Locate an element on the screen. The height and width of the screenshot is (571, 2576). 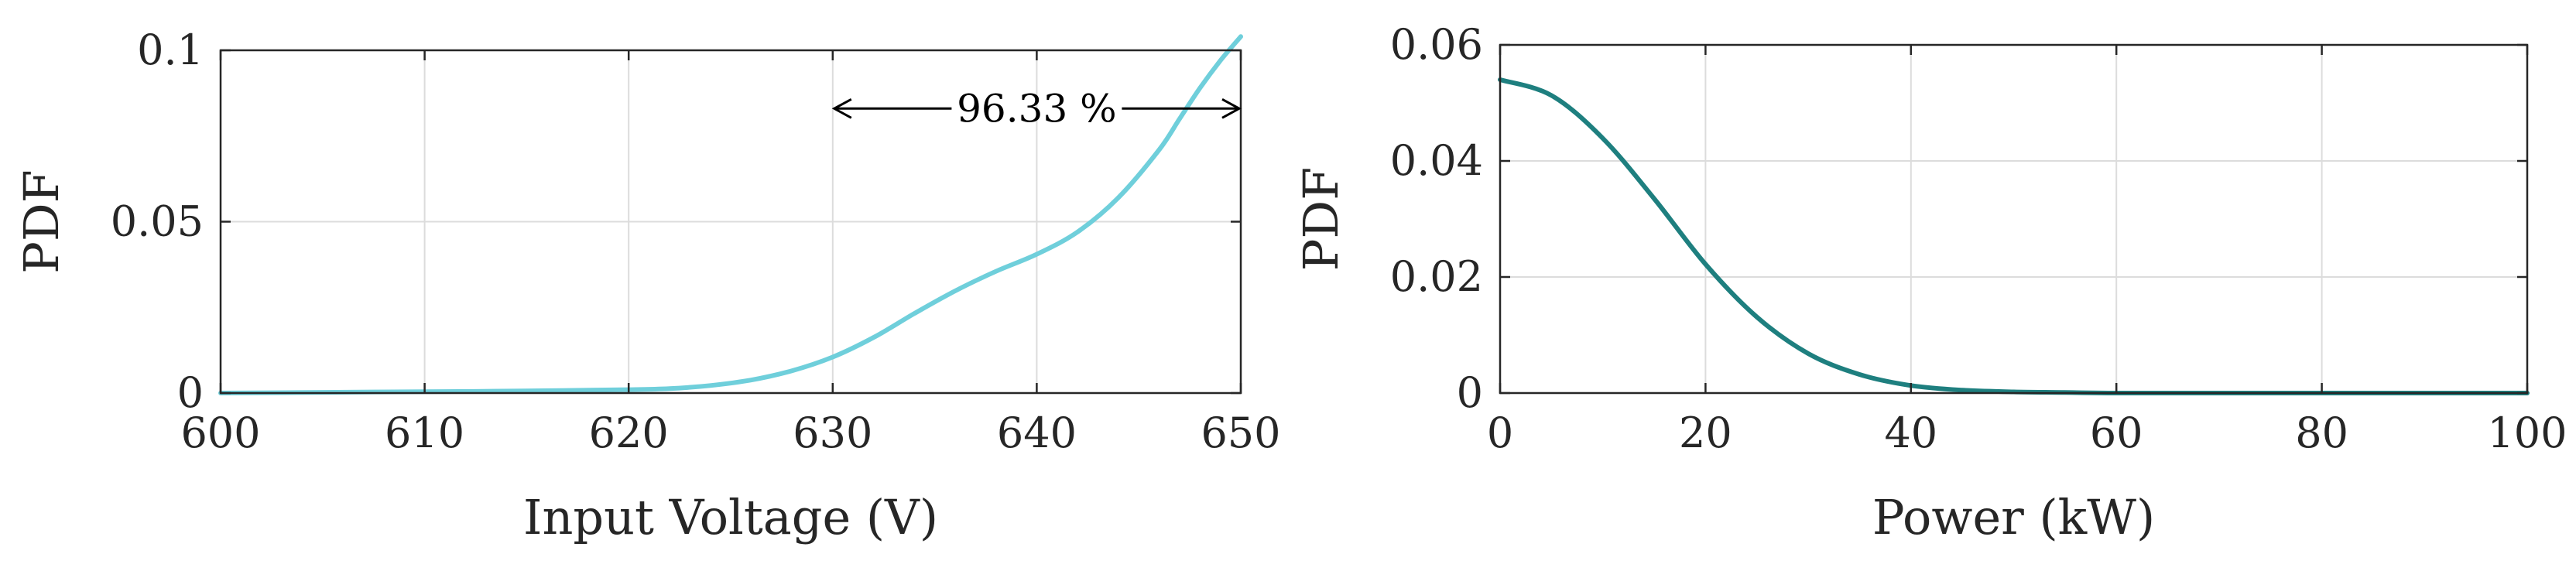
y-tick-label: 0.1 is located at coordinates (170, 50).